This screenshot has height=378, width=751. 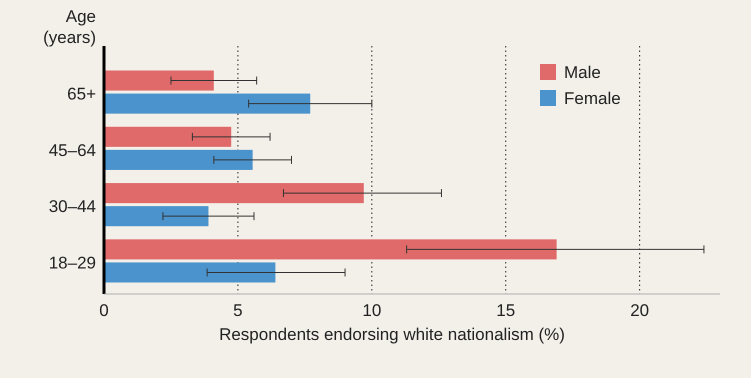 I want to click on x-tick-label: 15, so click(x=506, y=310).